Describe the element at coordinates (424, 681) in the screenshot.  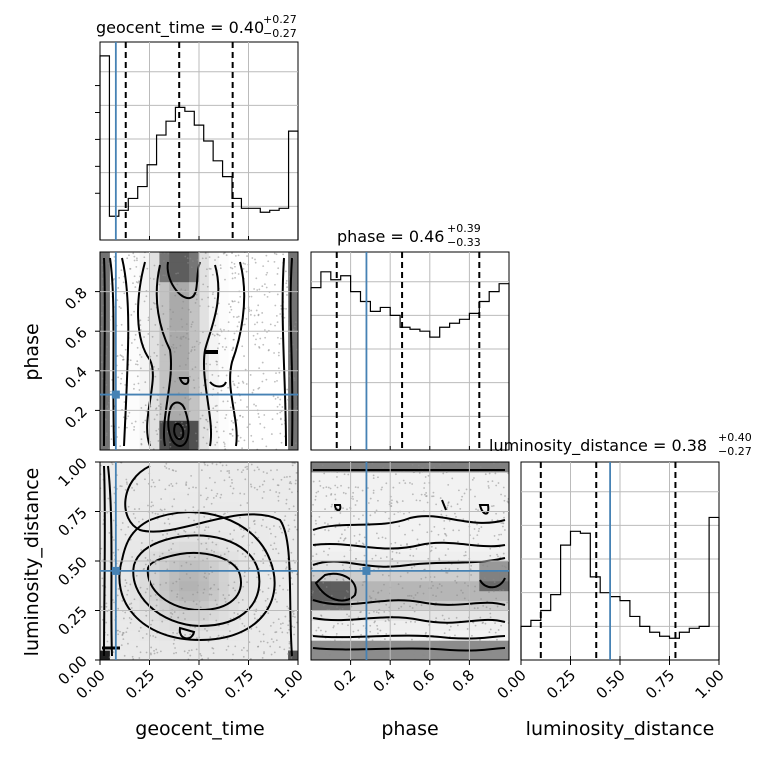
I see `x-tick-label: 0.6` at that location.